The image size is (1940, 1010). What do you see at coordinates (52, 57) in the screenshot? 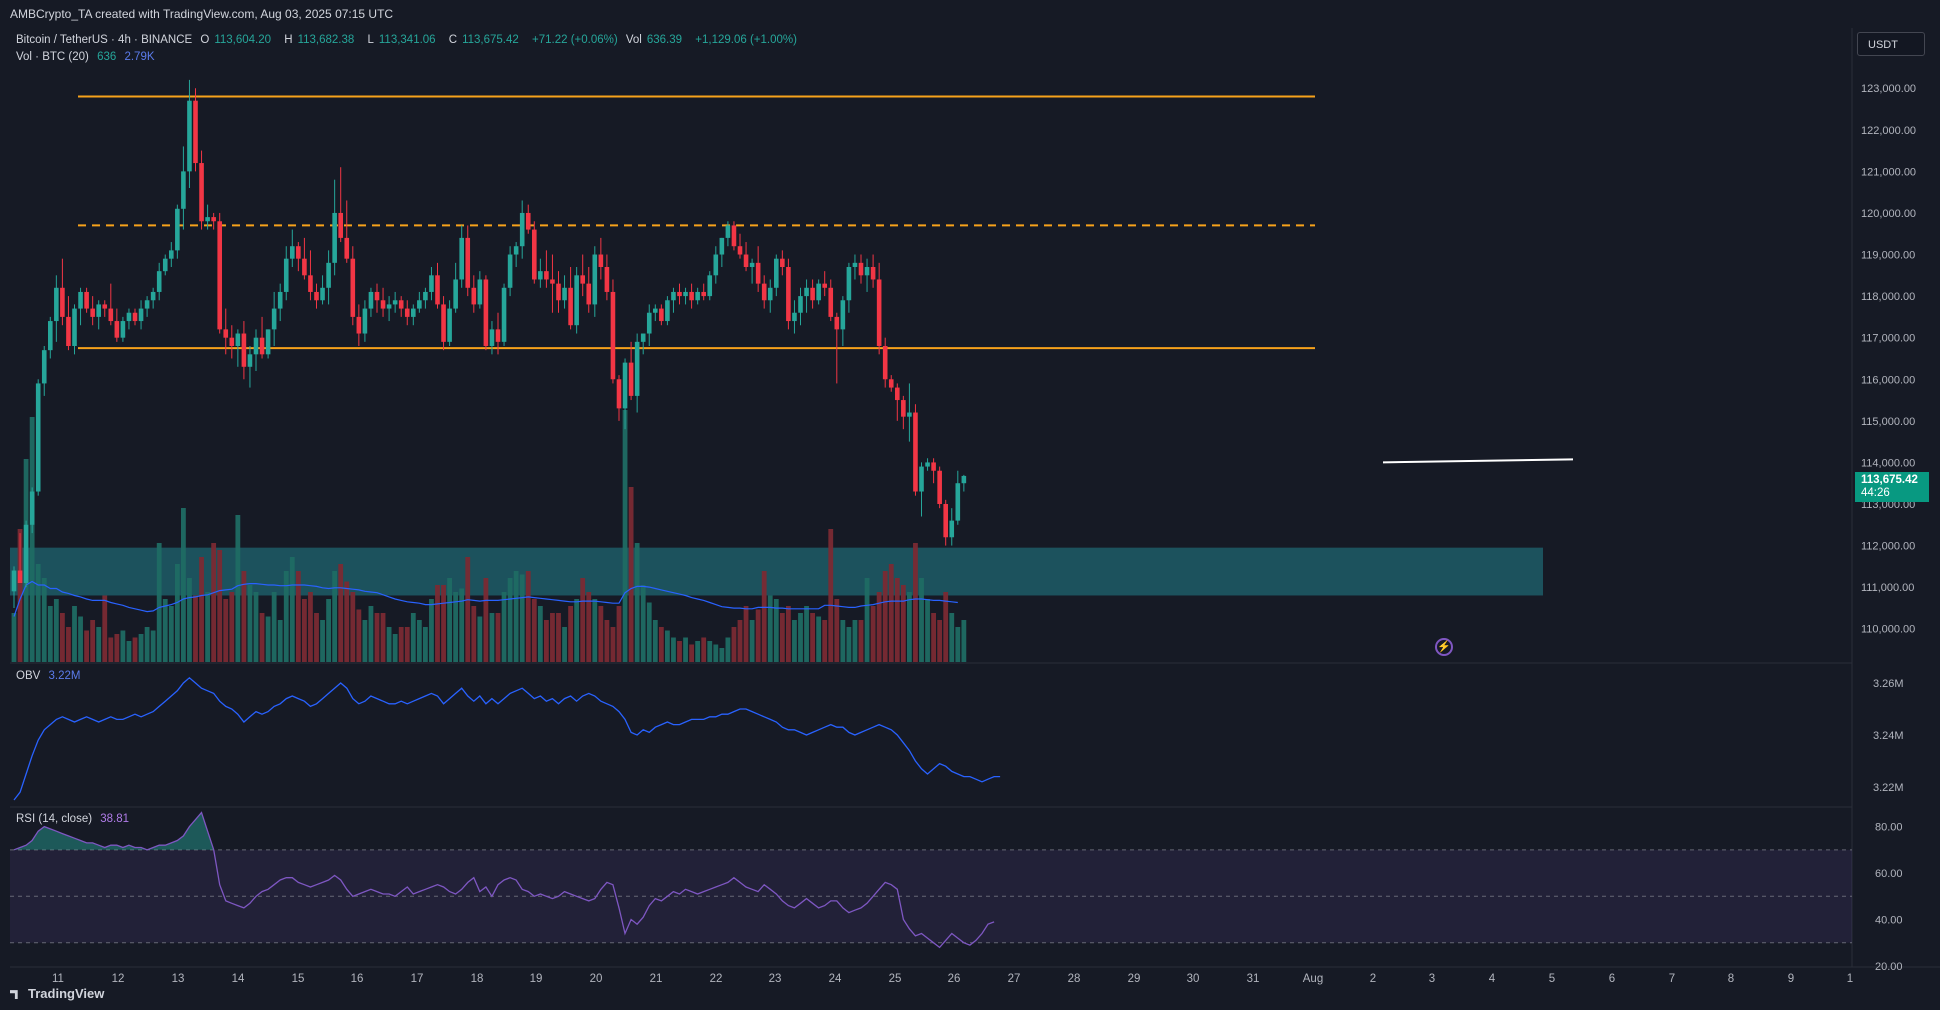
I see `volume-indicator-label: Vol · BTC (20)` at bounding box center [52, 57].